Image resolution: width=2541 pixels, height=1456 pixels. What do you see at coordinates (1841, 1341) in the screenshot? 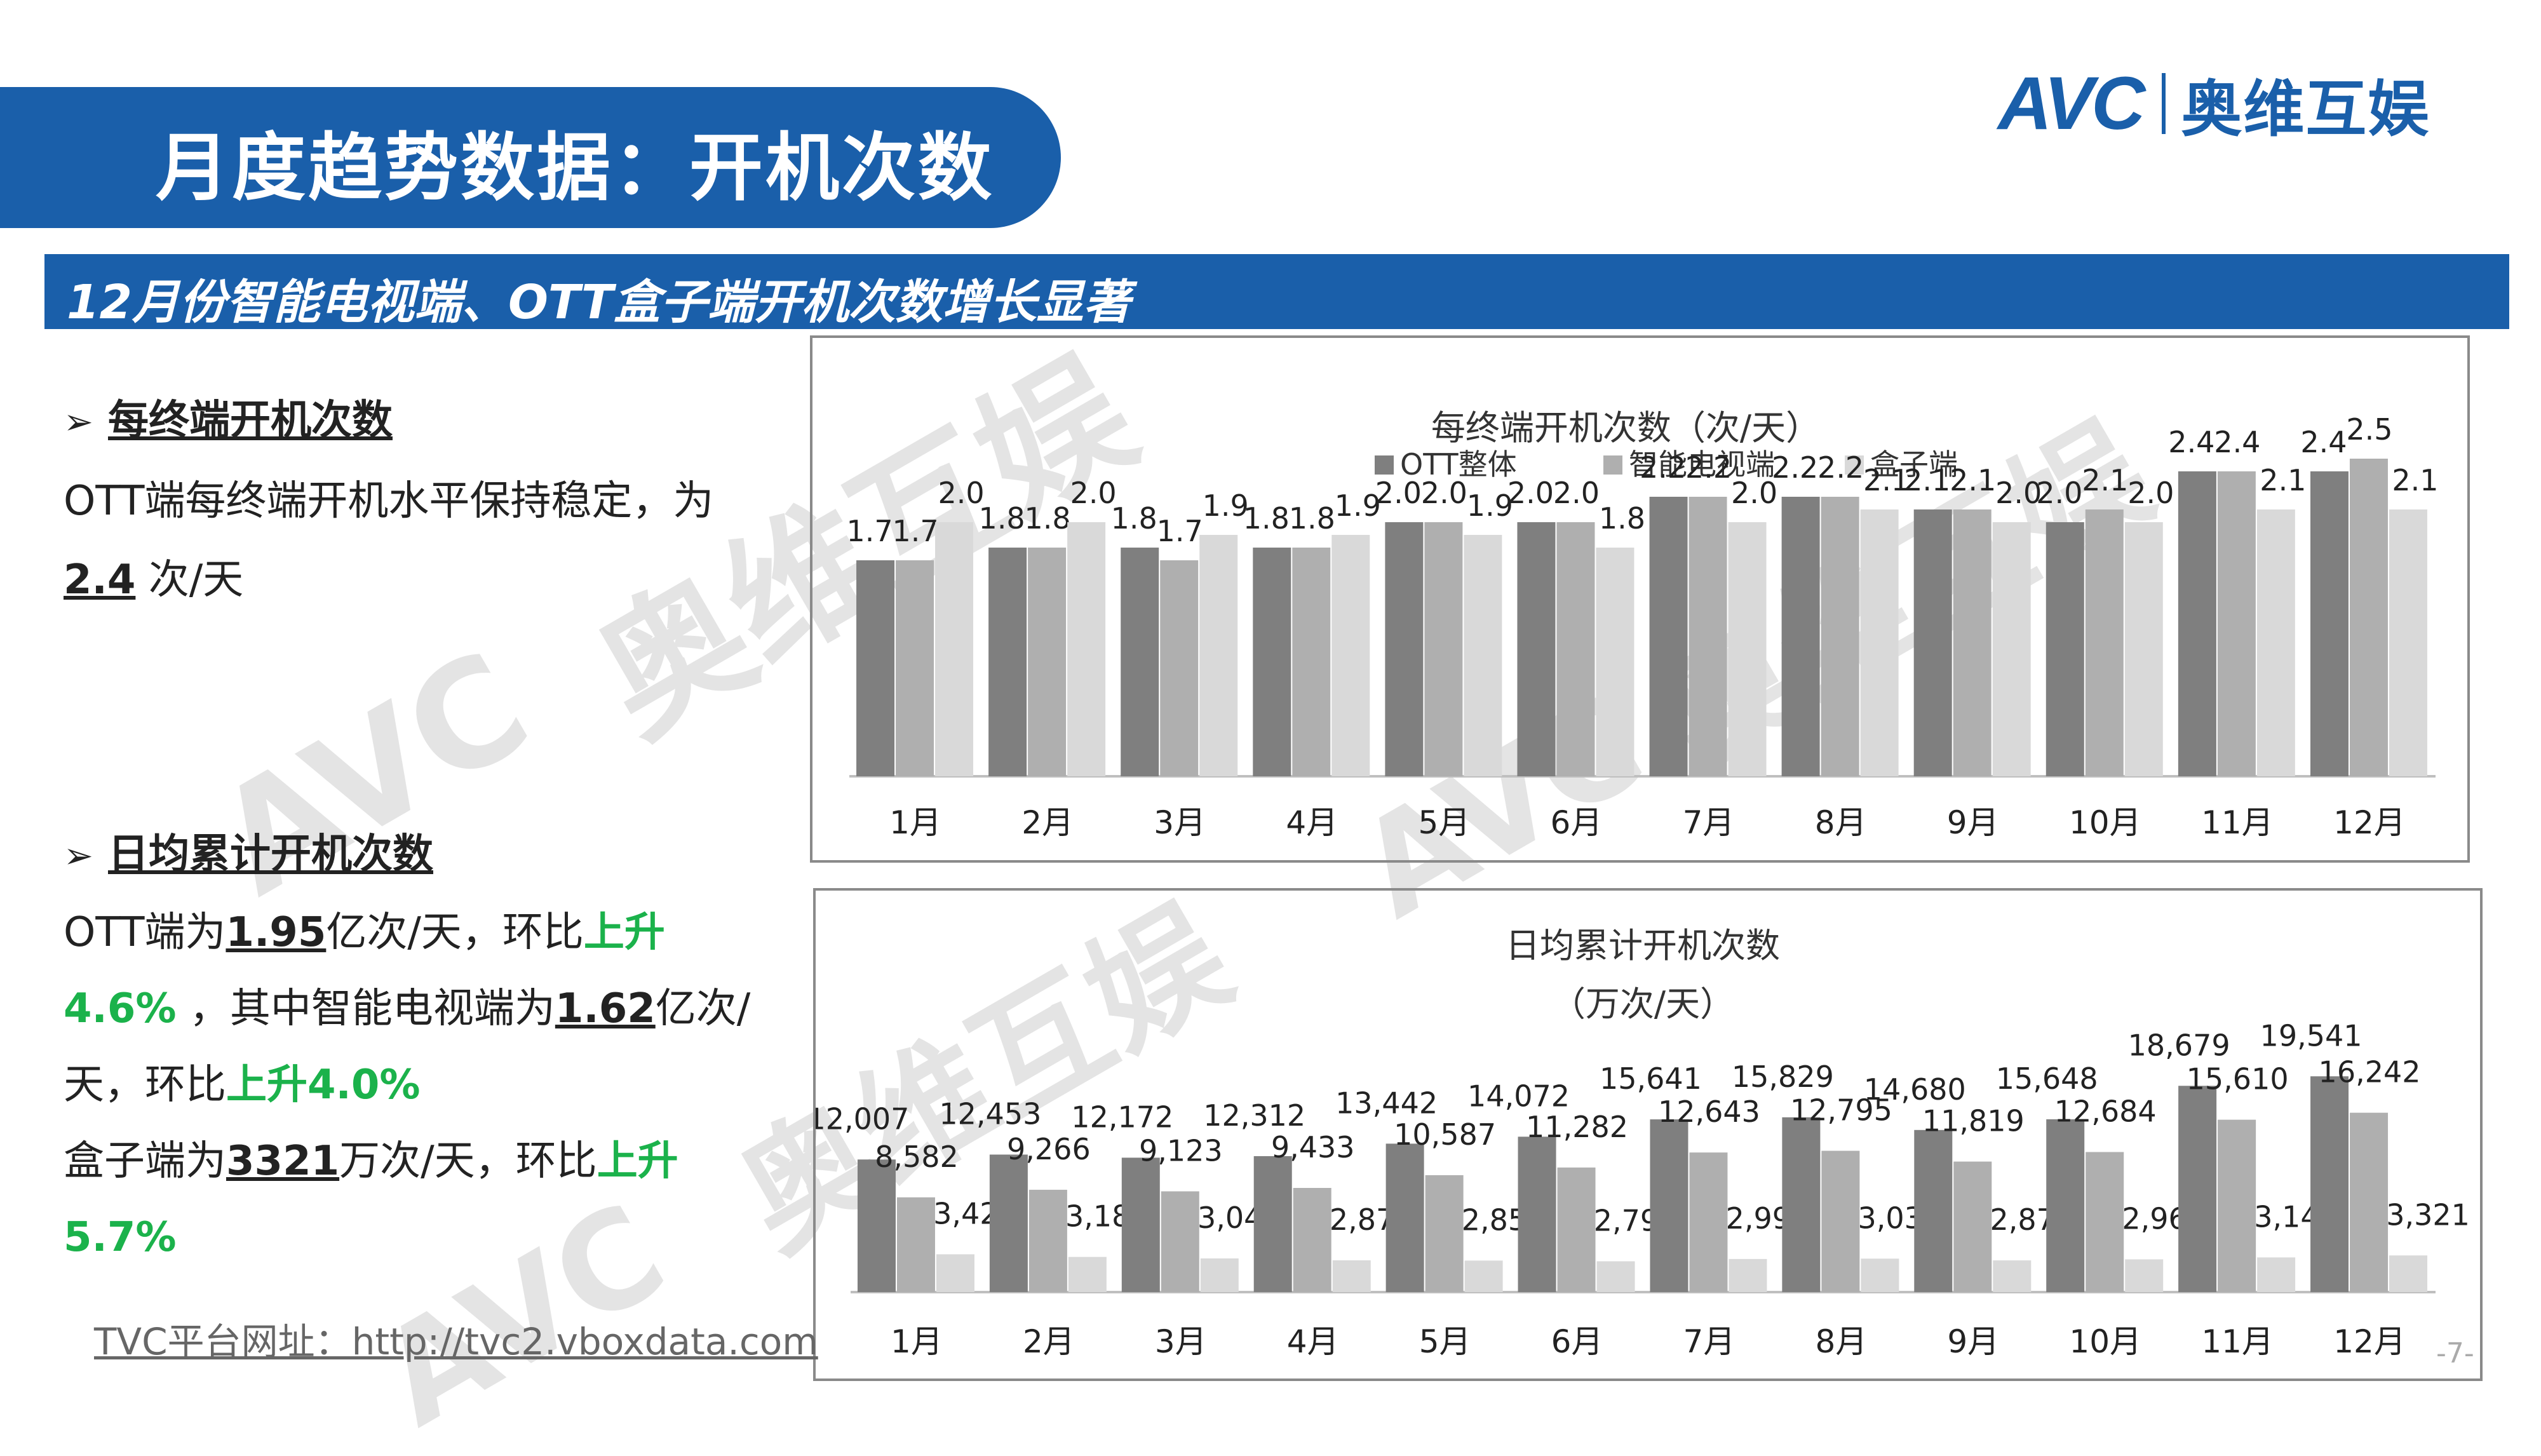
I see `x-tick-label: 8月` at bounding box center [1841, 1341].